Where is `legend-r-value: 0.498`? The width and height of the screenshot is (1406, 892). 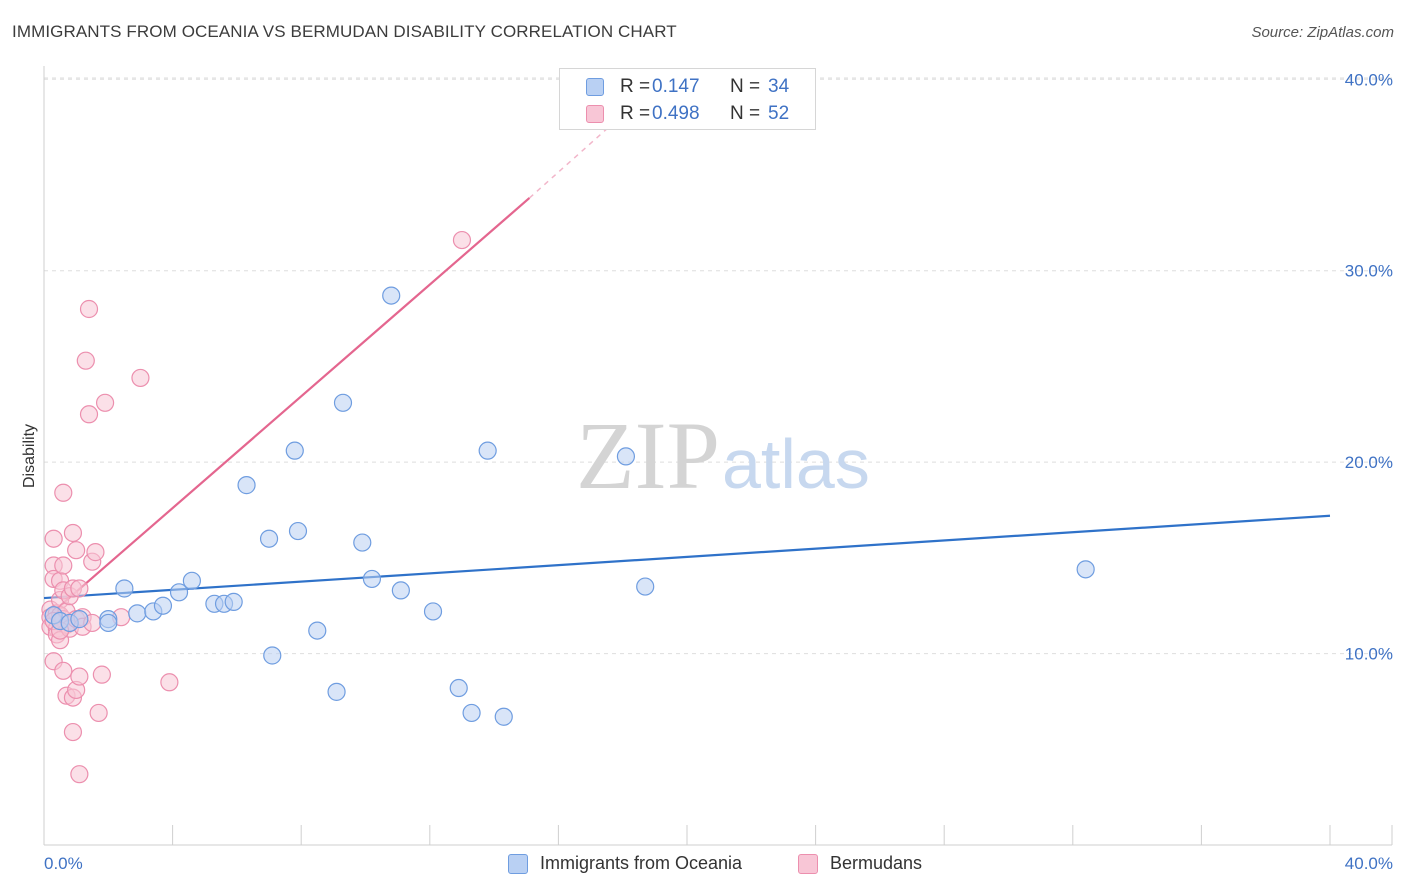 legend-r-value: 0.498 is located at coordinates (676, 113).